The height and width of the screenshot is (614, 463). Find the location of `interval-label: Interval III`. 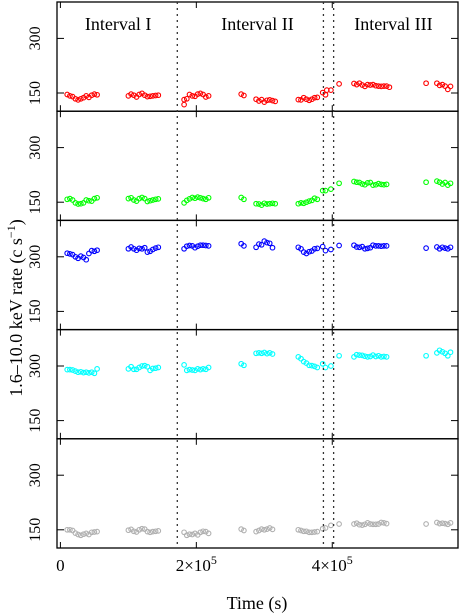

interval-label: Interval III is located at coordinates (393, 24).